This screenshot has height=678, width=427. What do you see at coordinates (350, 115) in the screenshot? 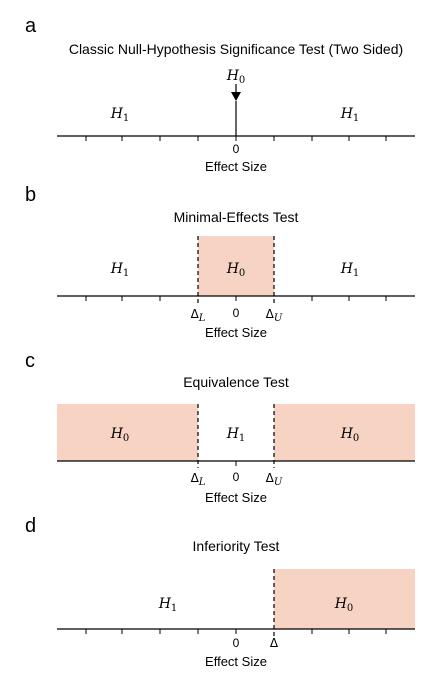
I see `h1-right-label-a: H1` at bounding box center [350, 115].